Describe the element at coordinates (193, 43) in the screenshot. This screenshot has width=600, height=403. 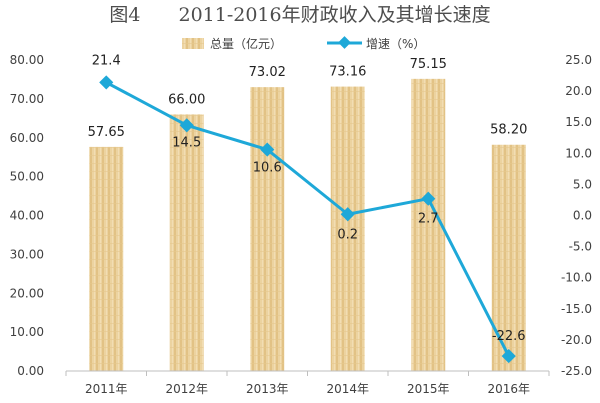
I see `legend-bar-swatch` at that location.